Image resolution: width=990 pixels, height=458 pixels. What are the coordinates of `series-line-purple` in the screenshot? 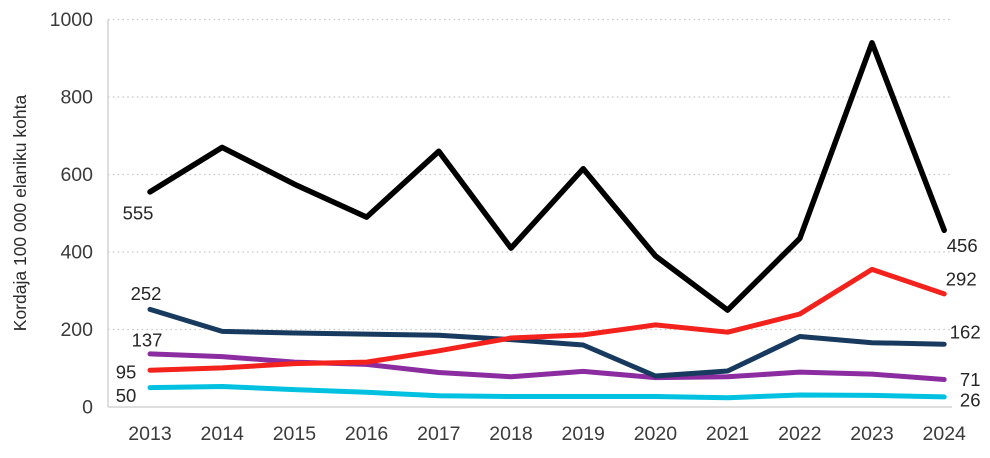 It's located at (547, 366).